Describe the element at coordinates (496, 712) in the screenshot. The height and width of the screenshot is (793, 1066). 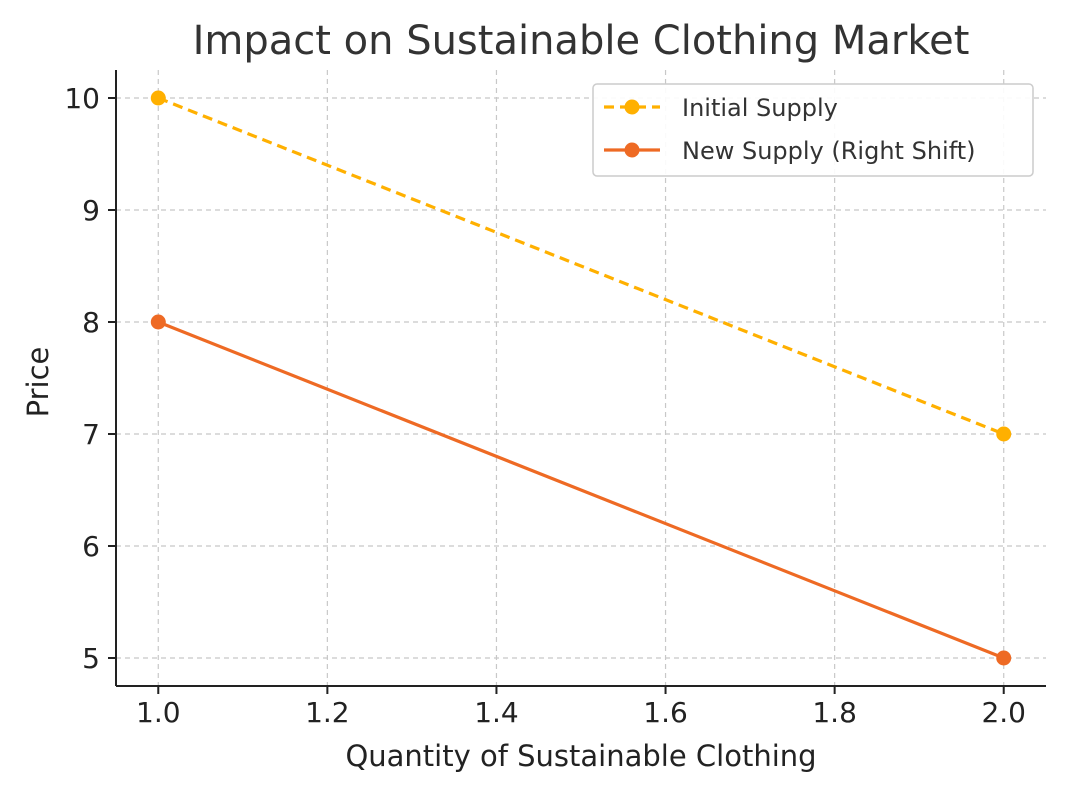
I see `x-tick-label: 1.4` at that location.